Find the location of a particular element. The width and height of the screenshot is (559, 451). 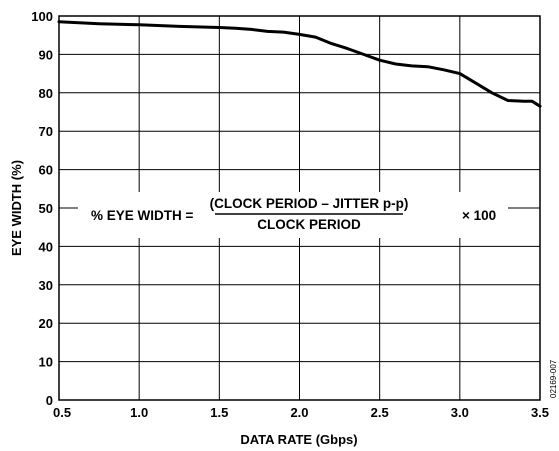

x-tick-label: 3.0 is located at coordinates (460, 412).